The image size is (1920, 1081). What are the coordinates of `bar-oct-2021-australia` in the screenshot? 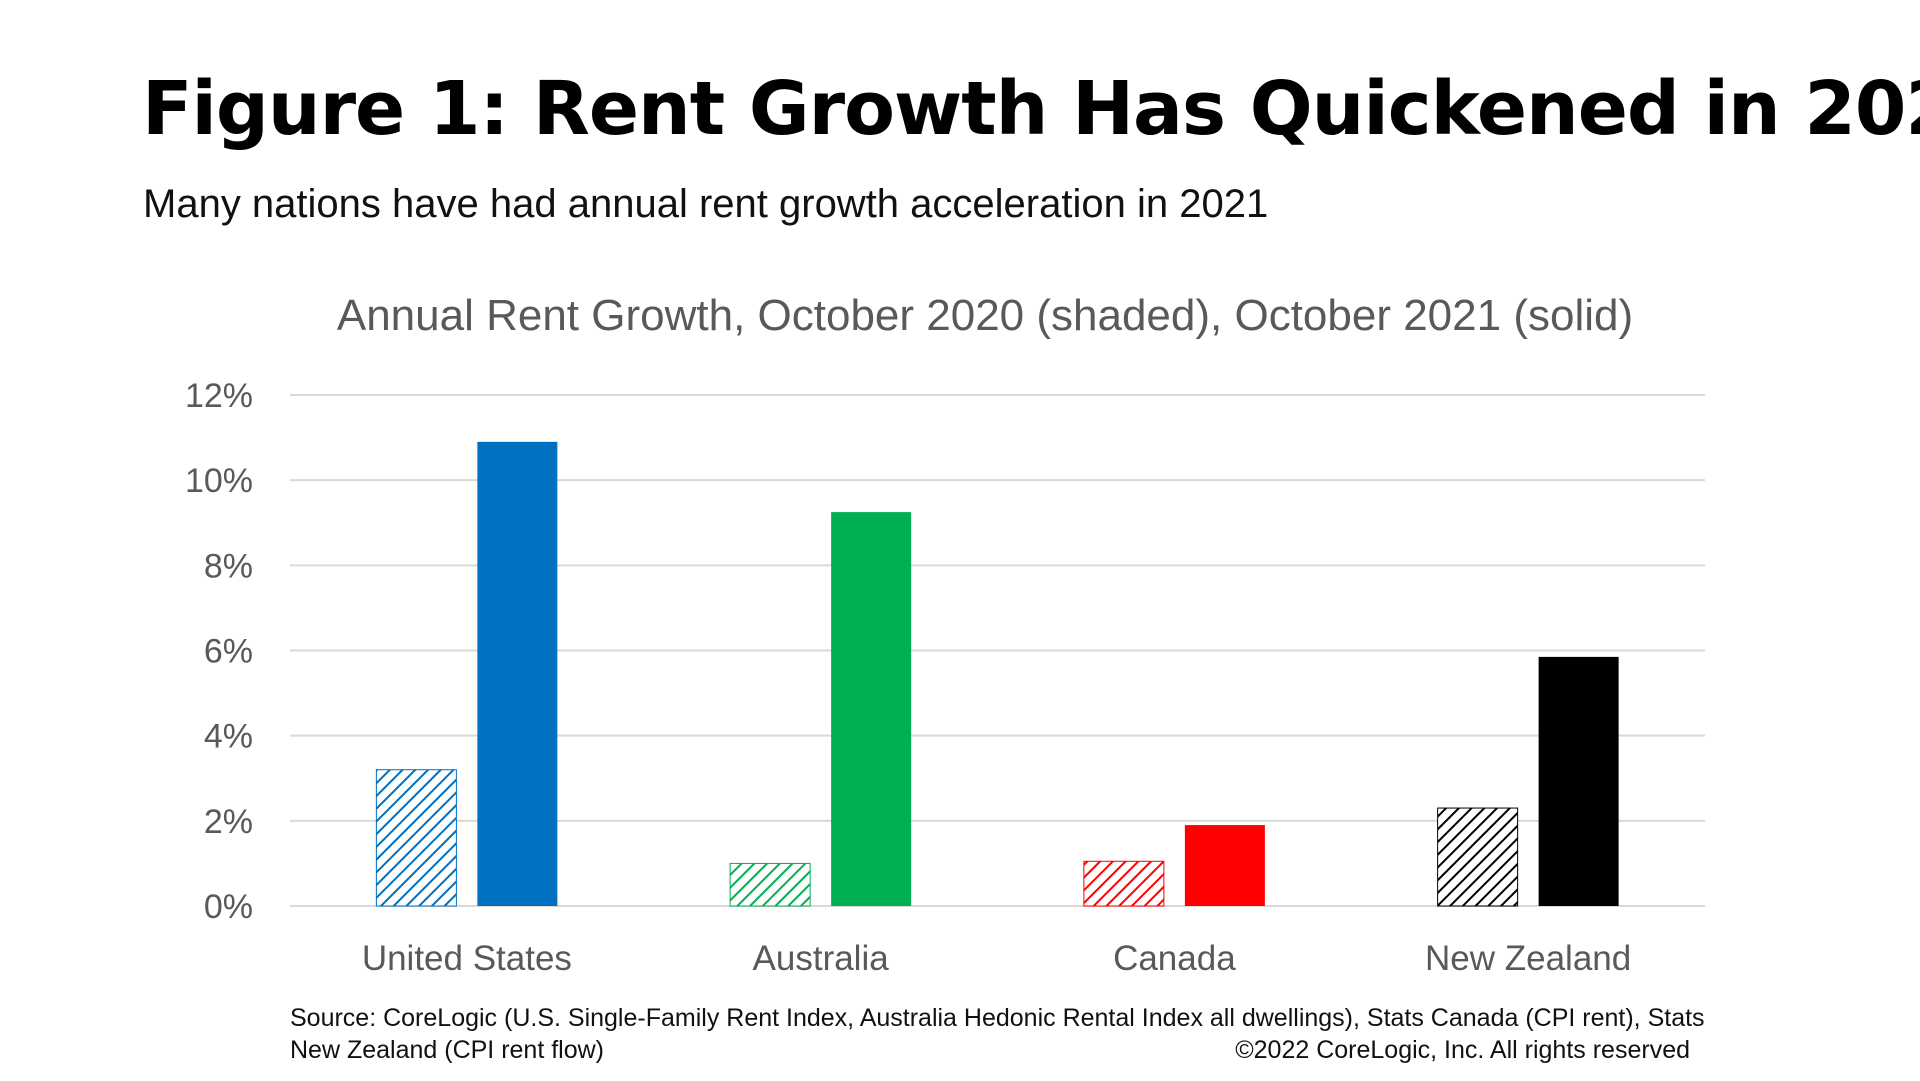 It's located at (871, 709).